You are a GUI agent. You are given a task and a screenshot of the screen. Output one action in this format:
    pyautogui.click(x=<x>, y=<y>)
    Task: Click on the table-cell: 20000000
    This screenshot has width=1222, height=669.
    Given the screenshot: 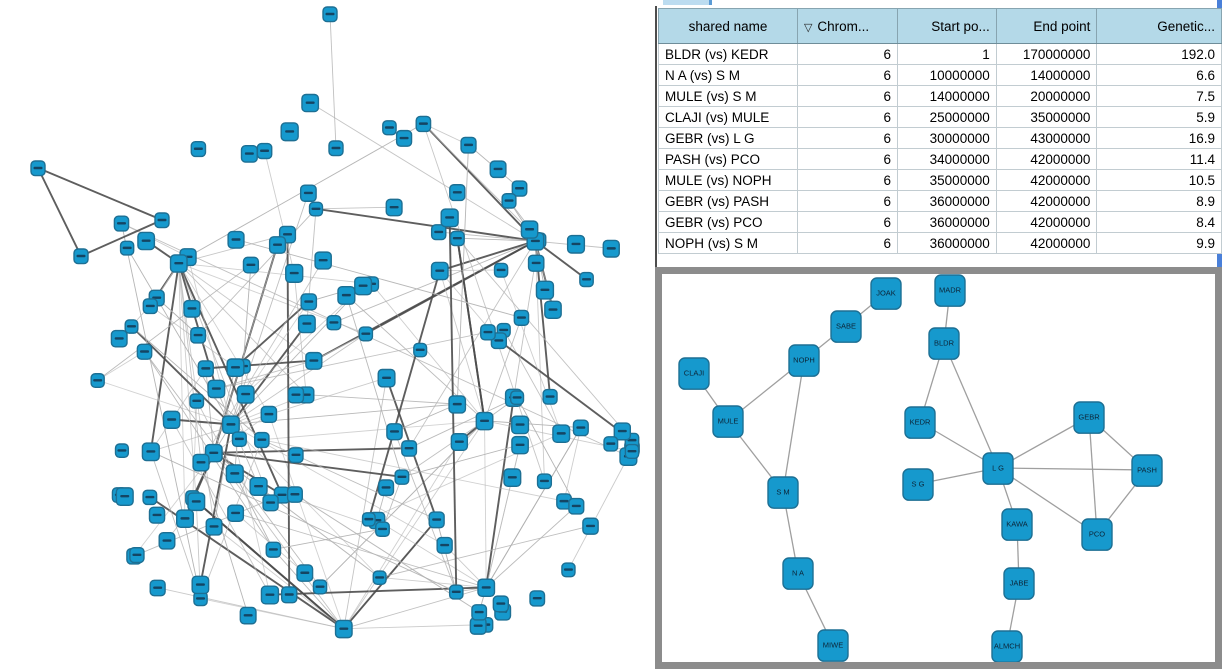 What is the action you would take?
    pyautogui.click(x=1046, y=96)
    